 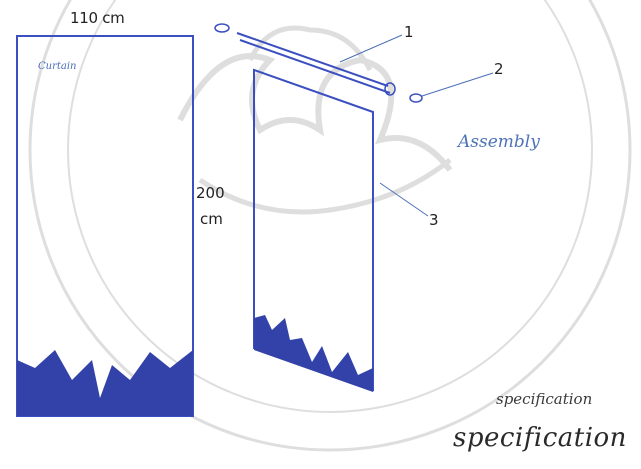 I want to click on rod-finial-right, so click(x=416, y=98).